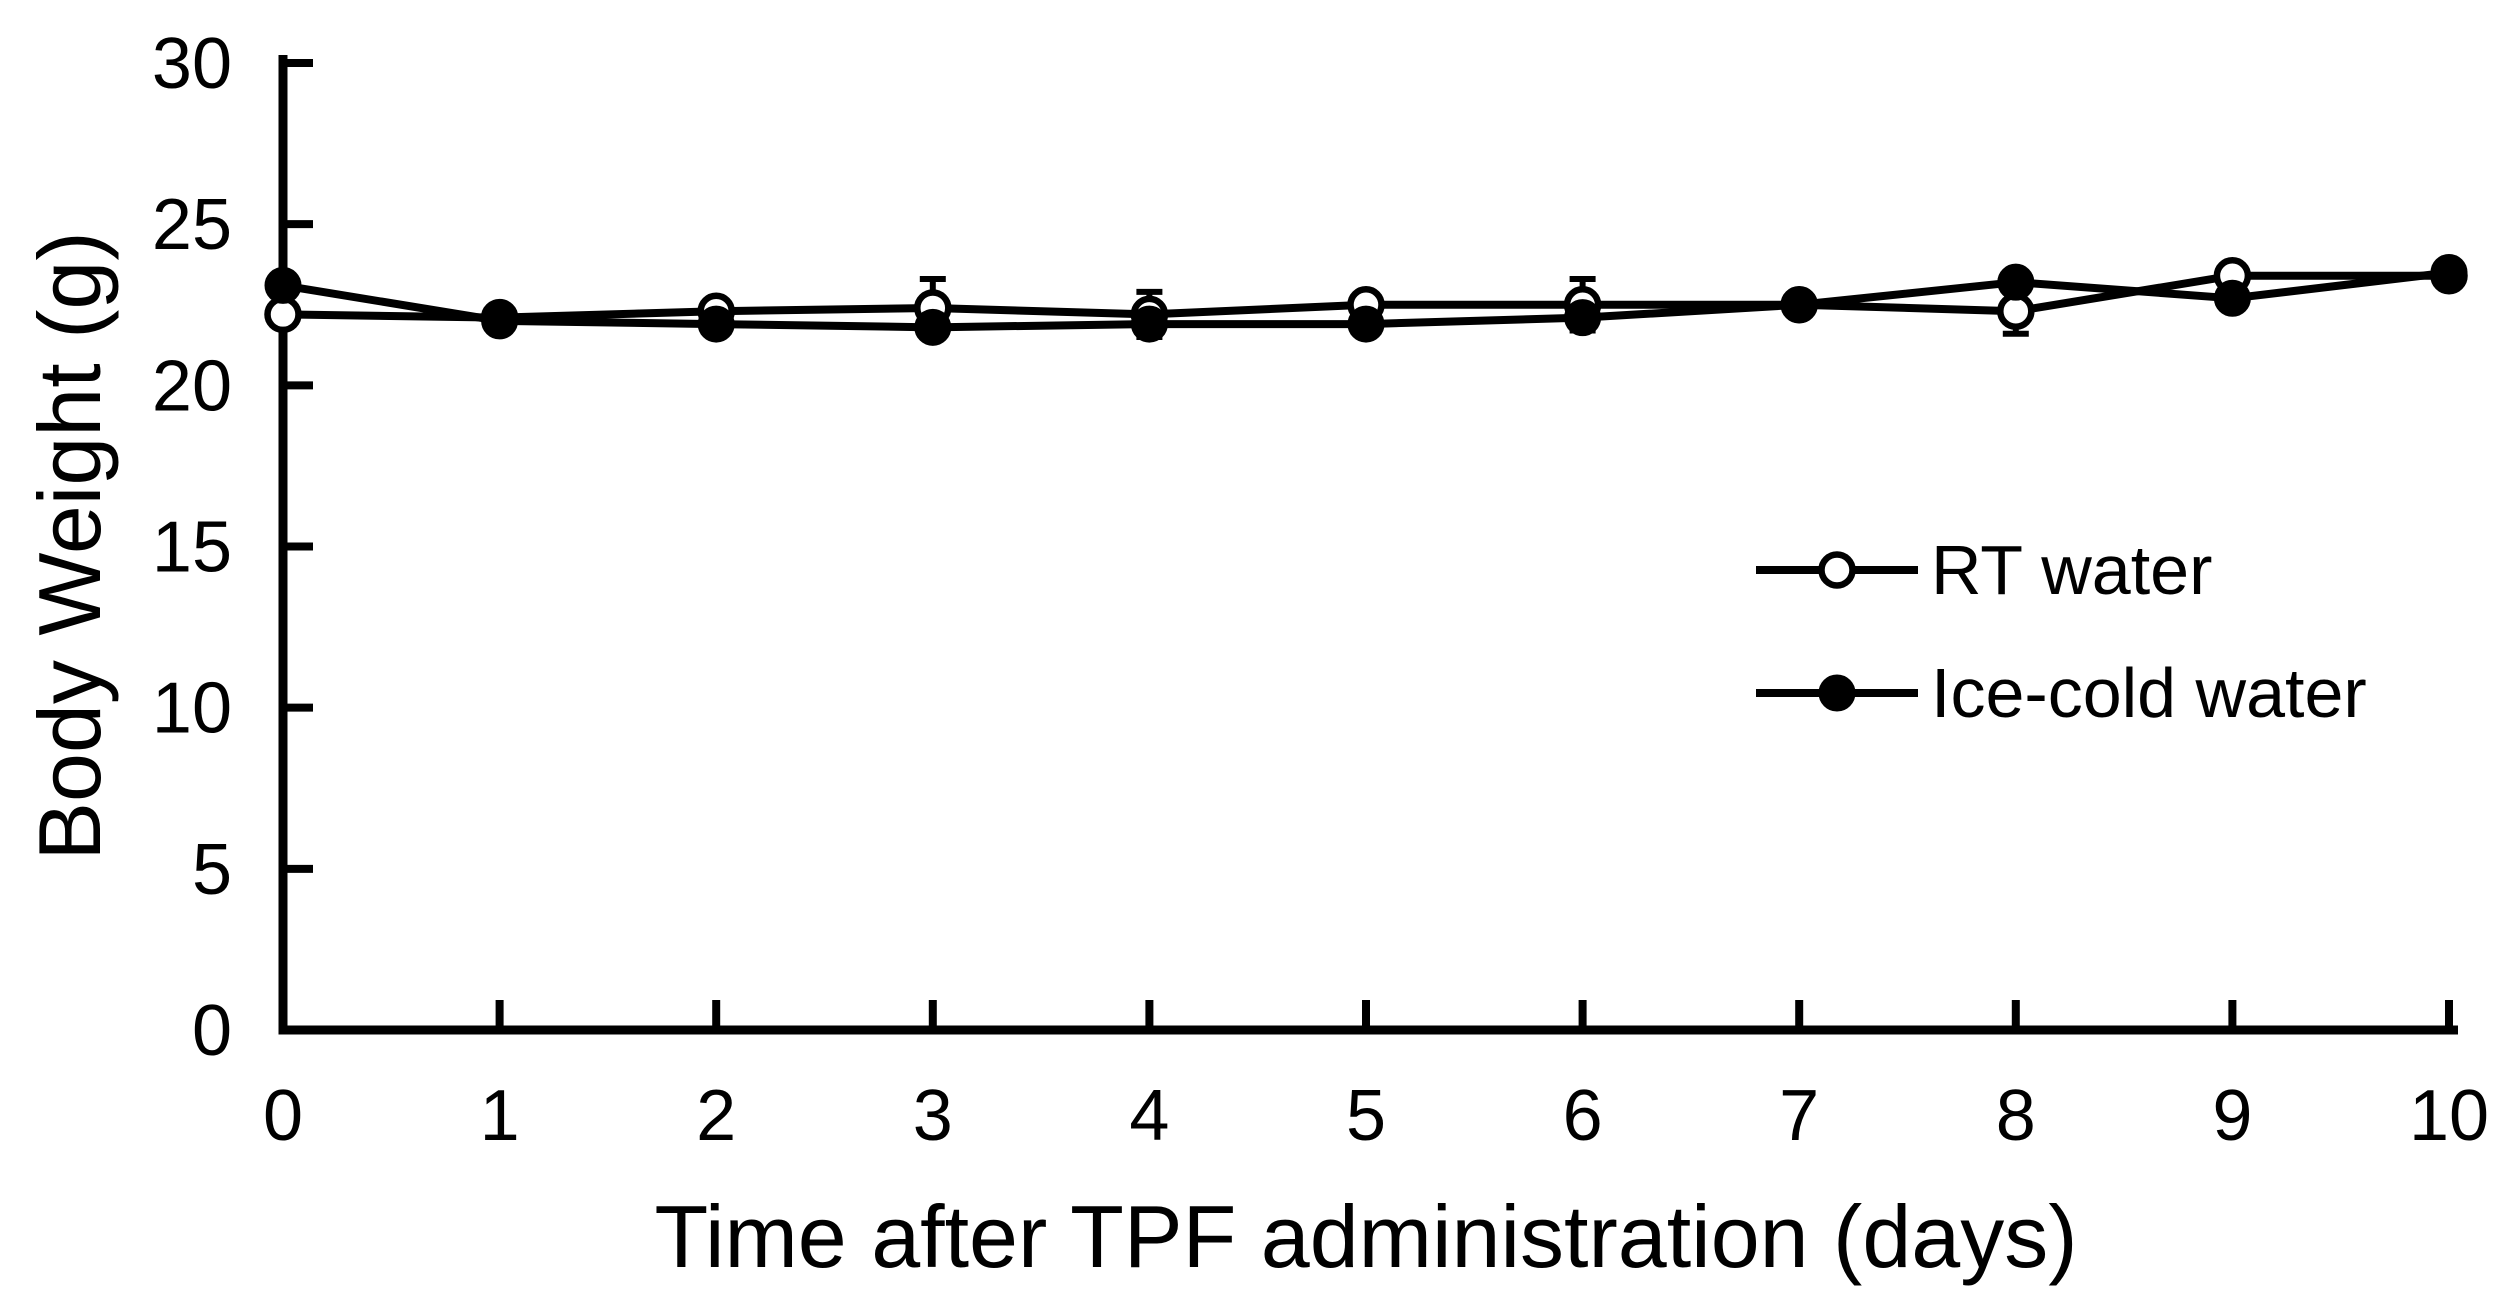 This screenshot has height=1314, width=2514. I want to click on y-tick-label: 0, so click(212, 1031).